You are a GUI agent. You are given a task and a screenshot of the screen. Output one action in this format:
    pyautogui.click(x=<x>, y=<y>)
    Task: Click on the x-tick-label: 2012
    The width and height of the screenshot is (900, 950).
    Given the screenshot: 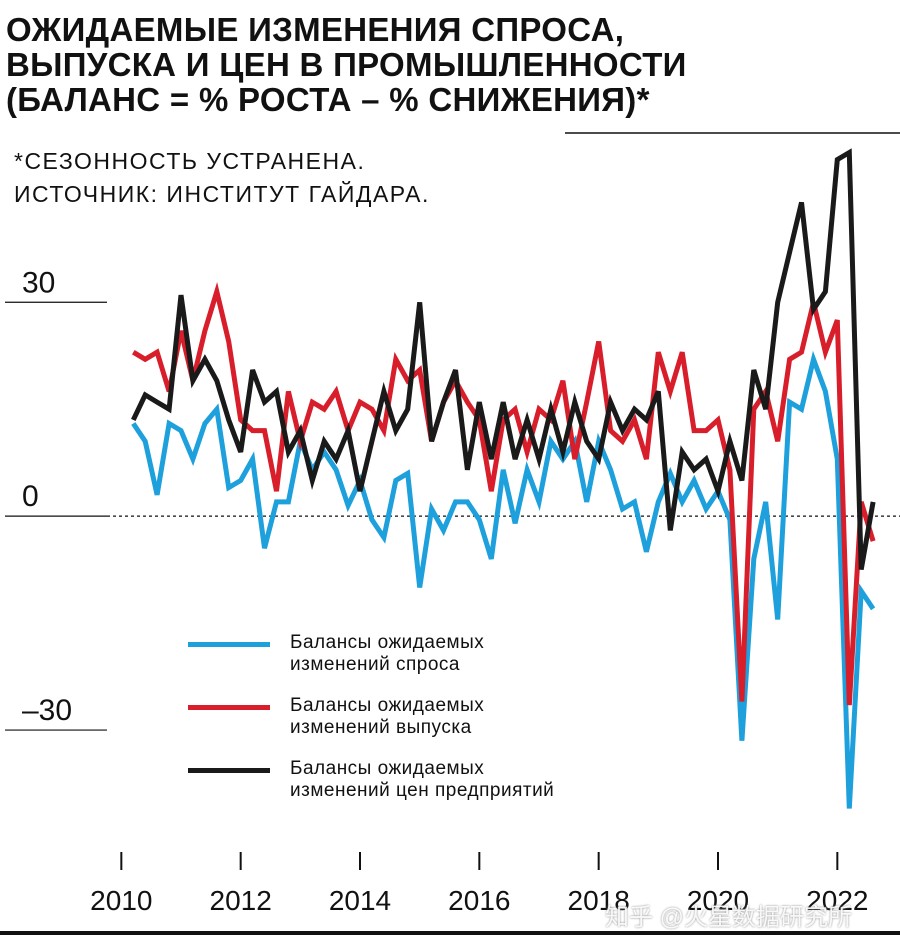 What is the action you would take?
    pyautogui.click(x=241, y=900)
    